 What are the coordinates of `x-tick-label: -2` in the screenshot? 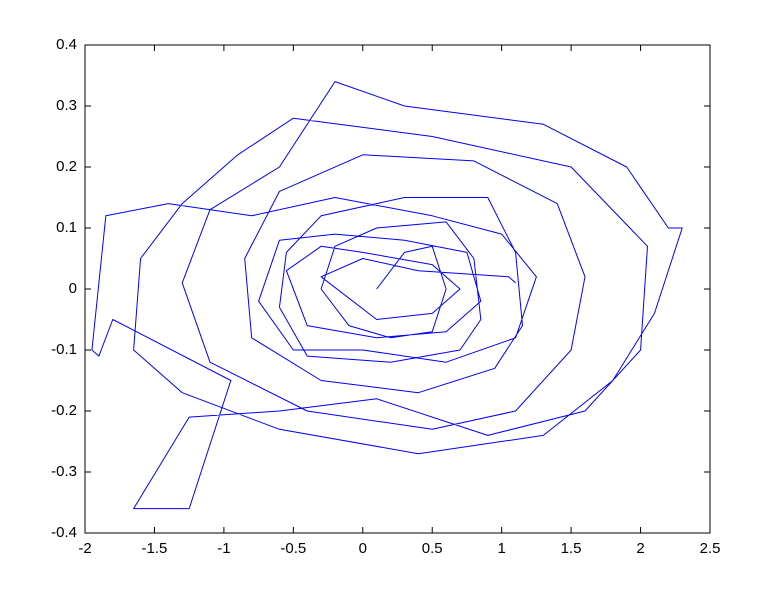 It's located at (84, 548).